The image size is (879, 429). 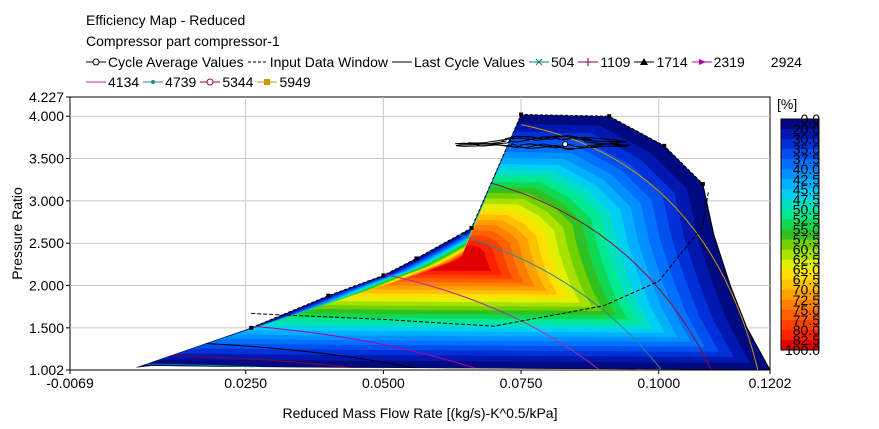 I want to click on legend-label: Cycle Average Values, so click(x=176, y=62).